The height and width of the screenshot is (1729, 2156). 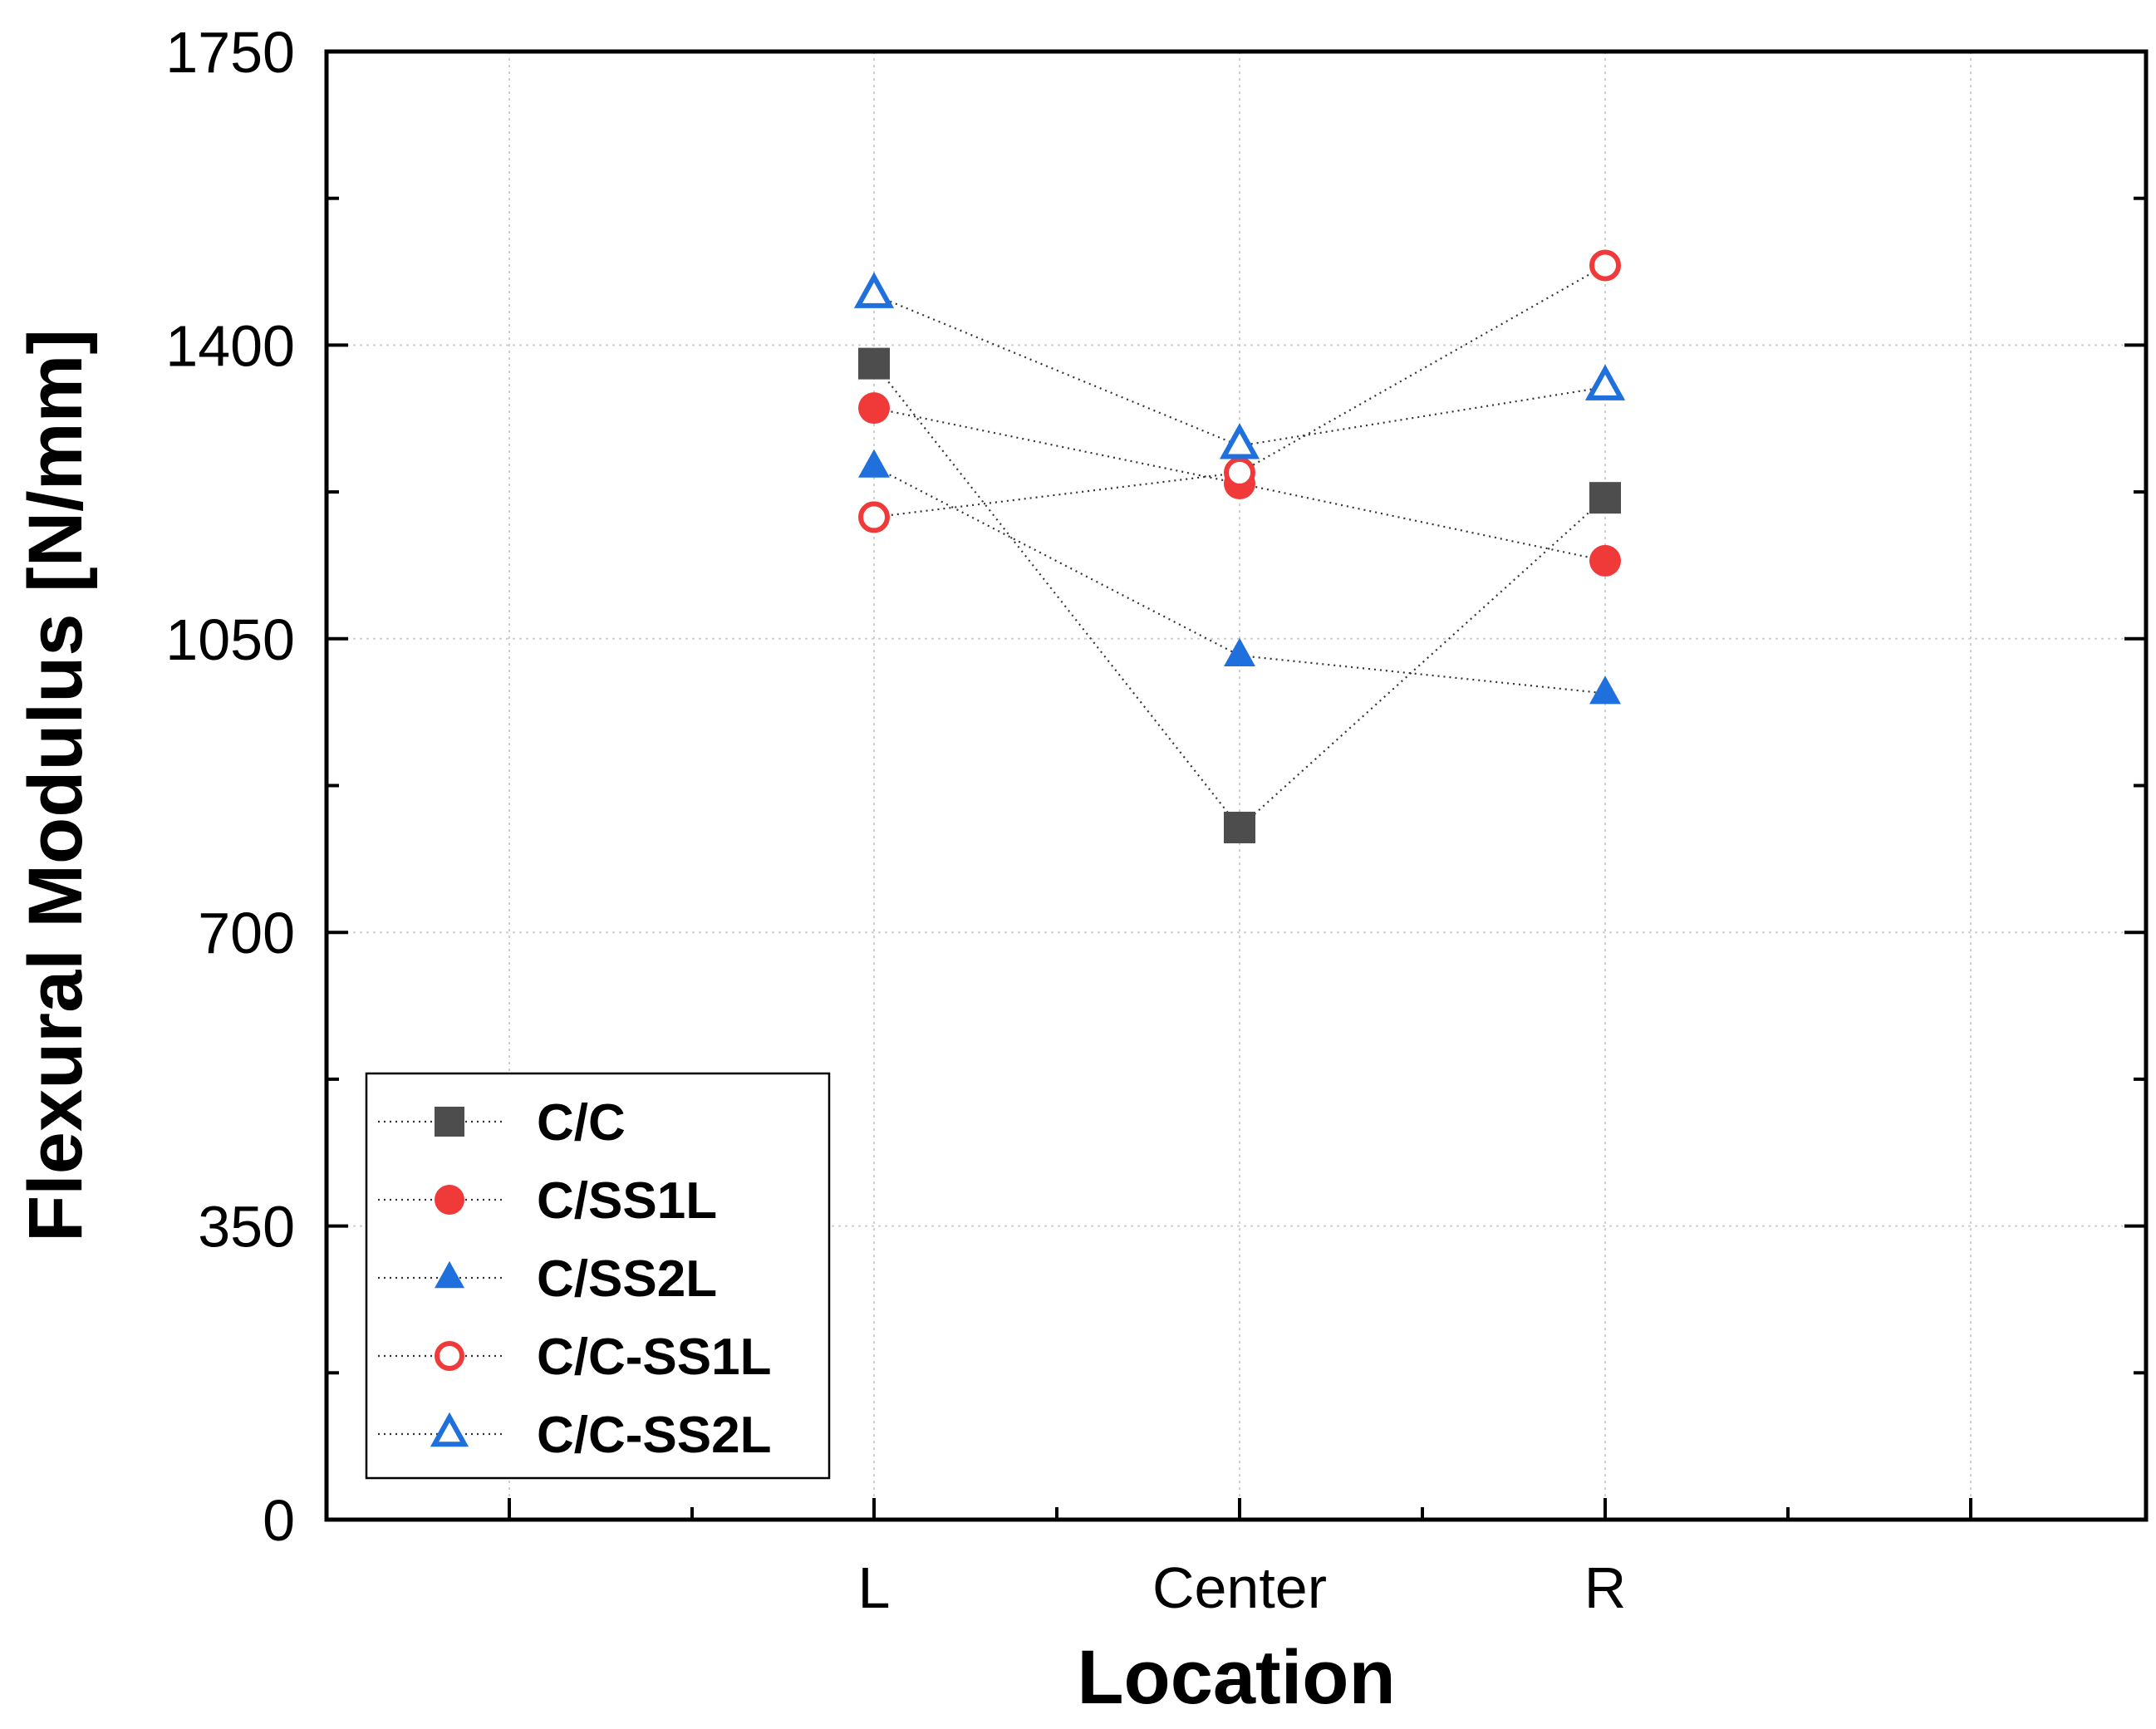 I want to click on x-tick-label: R, so click(x=1605, y=1587).